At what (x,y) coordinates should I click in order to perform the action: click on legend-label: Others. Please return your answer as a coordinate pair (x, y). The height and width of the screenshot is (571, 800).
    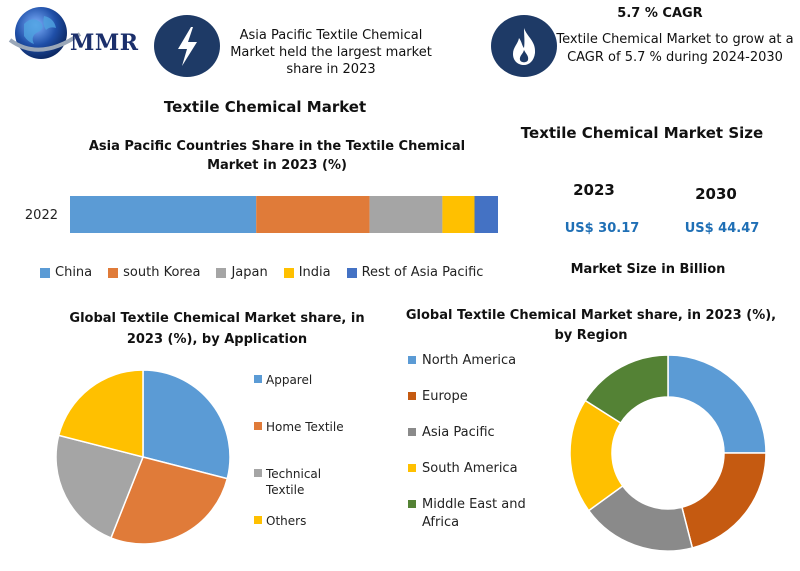
    Looking at the image, I should click on (286, 521).